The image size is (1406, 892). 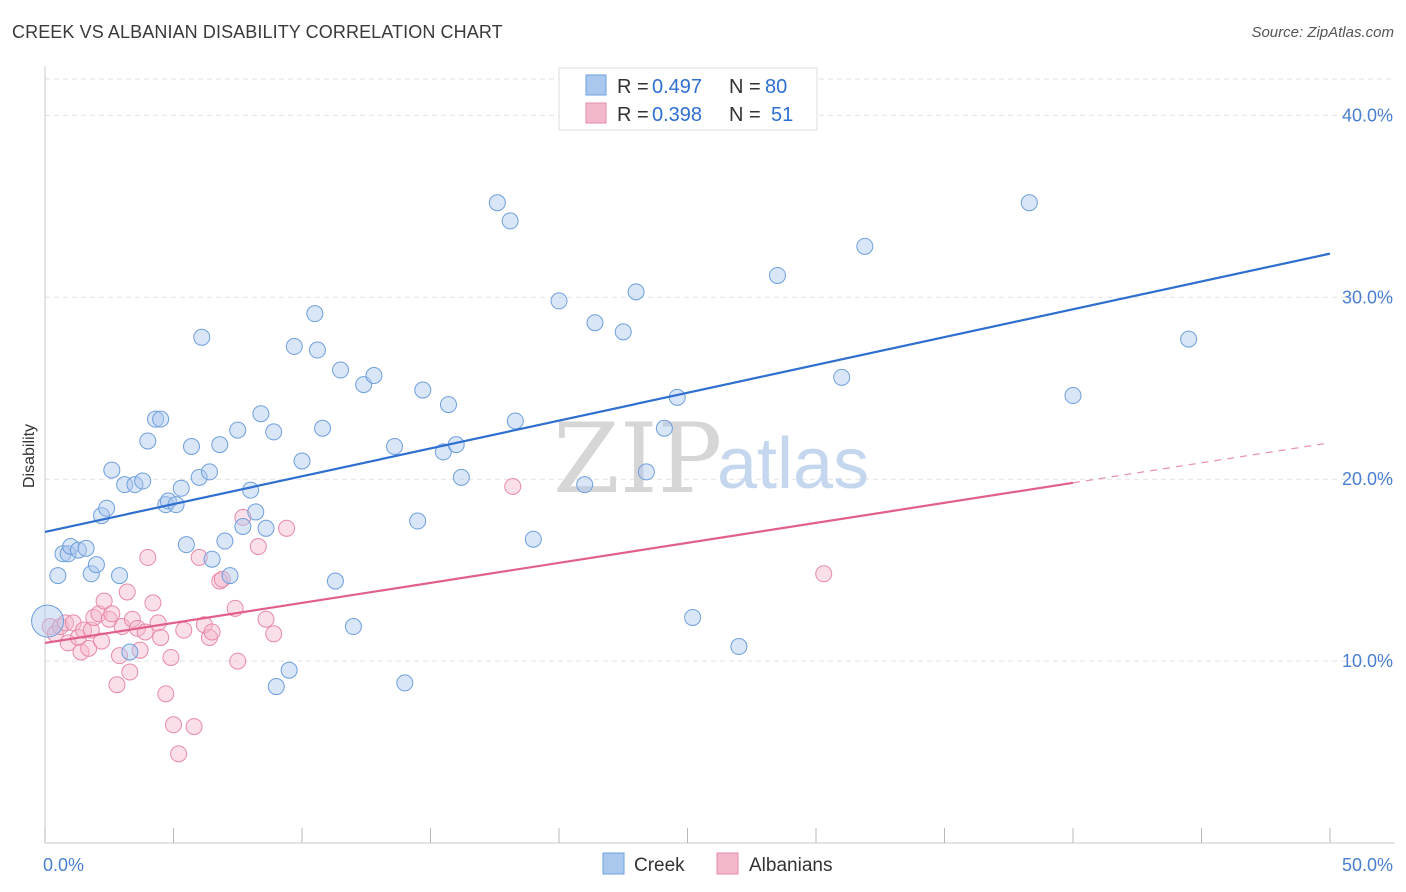 I want to click on bottom-legend-creek-swatch, so click(x=613, y=863).